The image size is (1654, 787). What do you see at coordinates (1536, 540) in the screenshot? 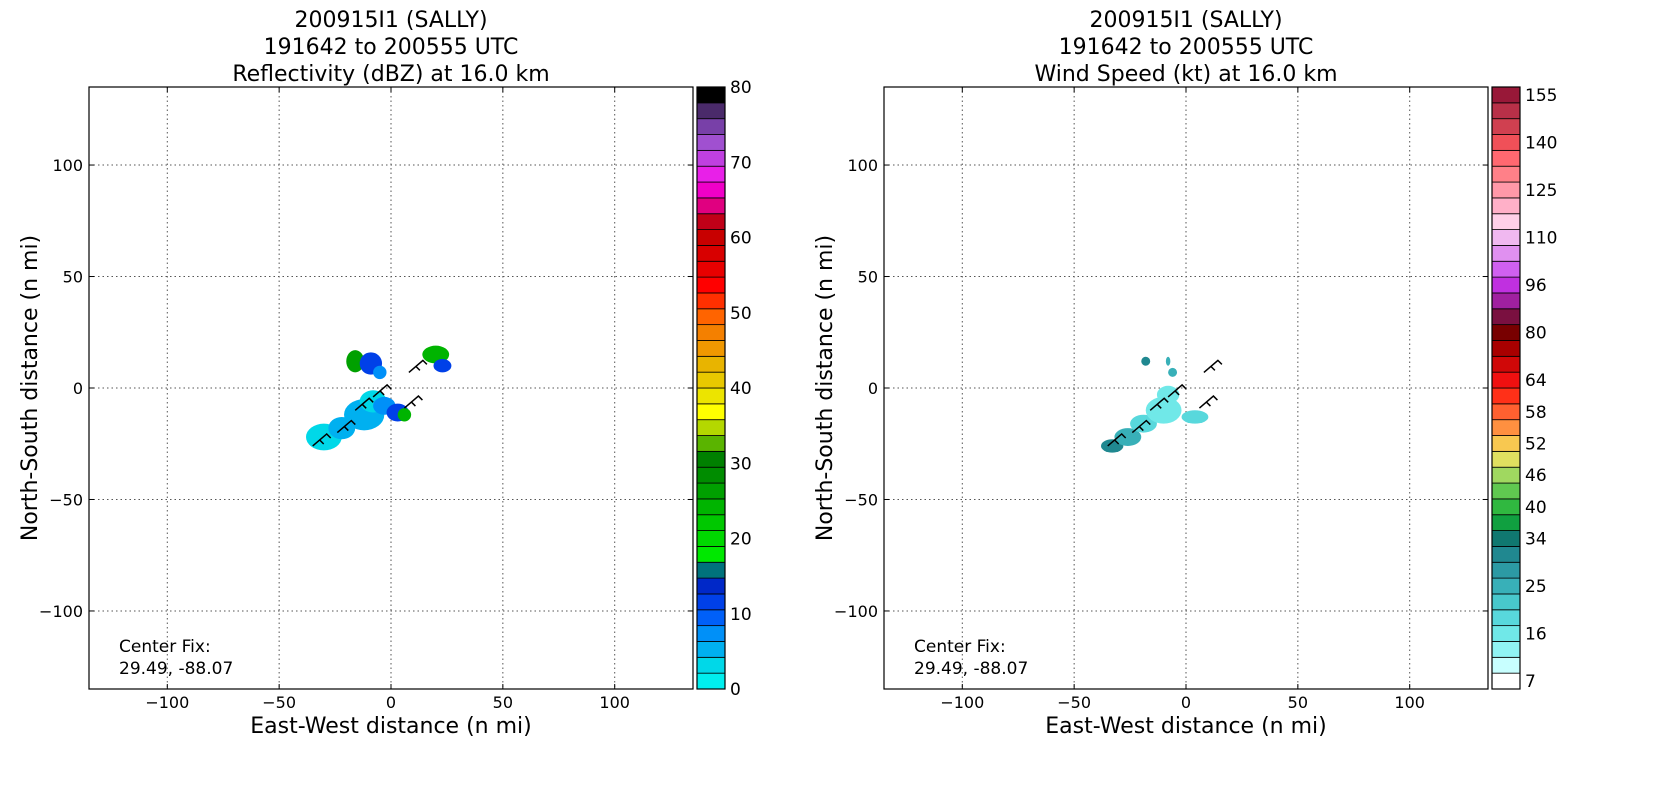
I see `colorbar-tick-label: 34` at bounding box center [1536, 540].